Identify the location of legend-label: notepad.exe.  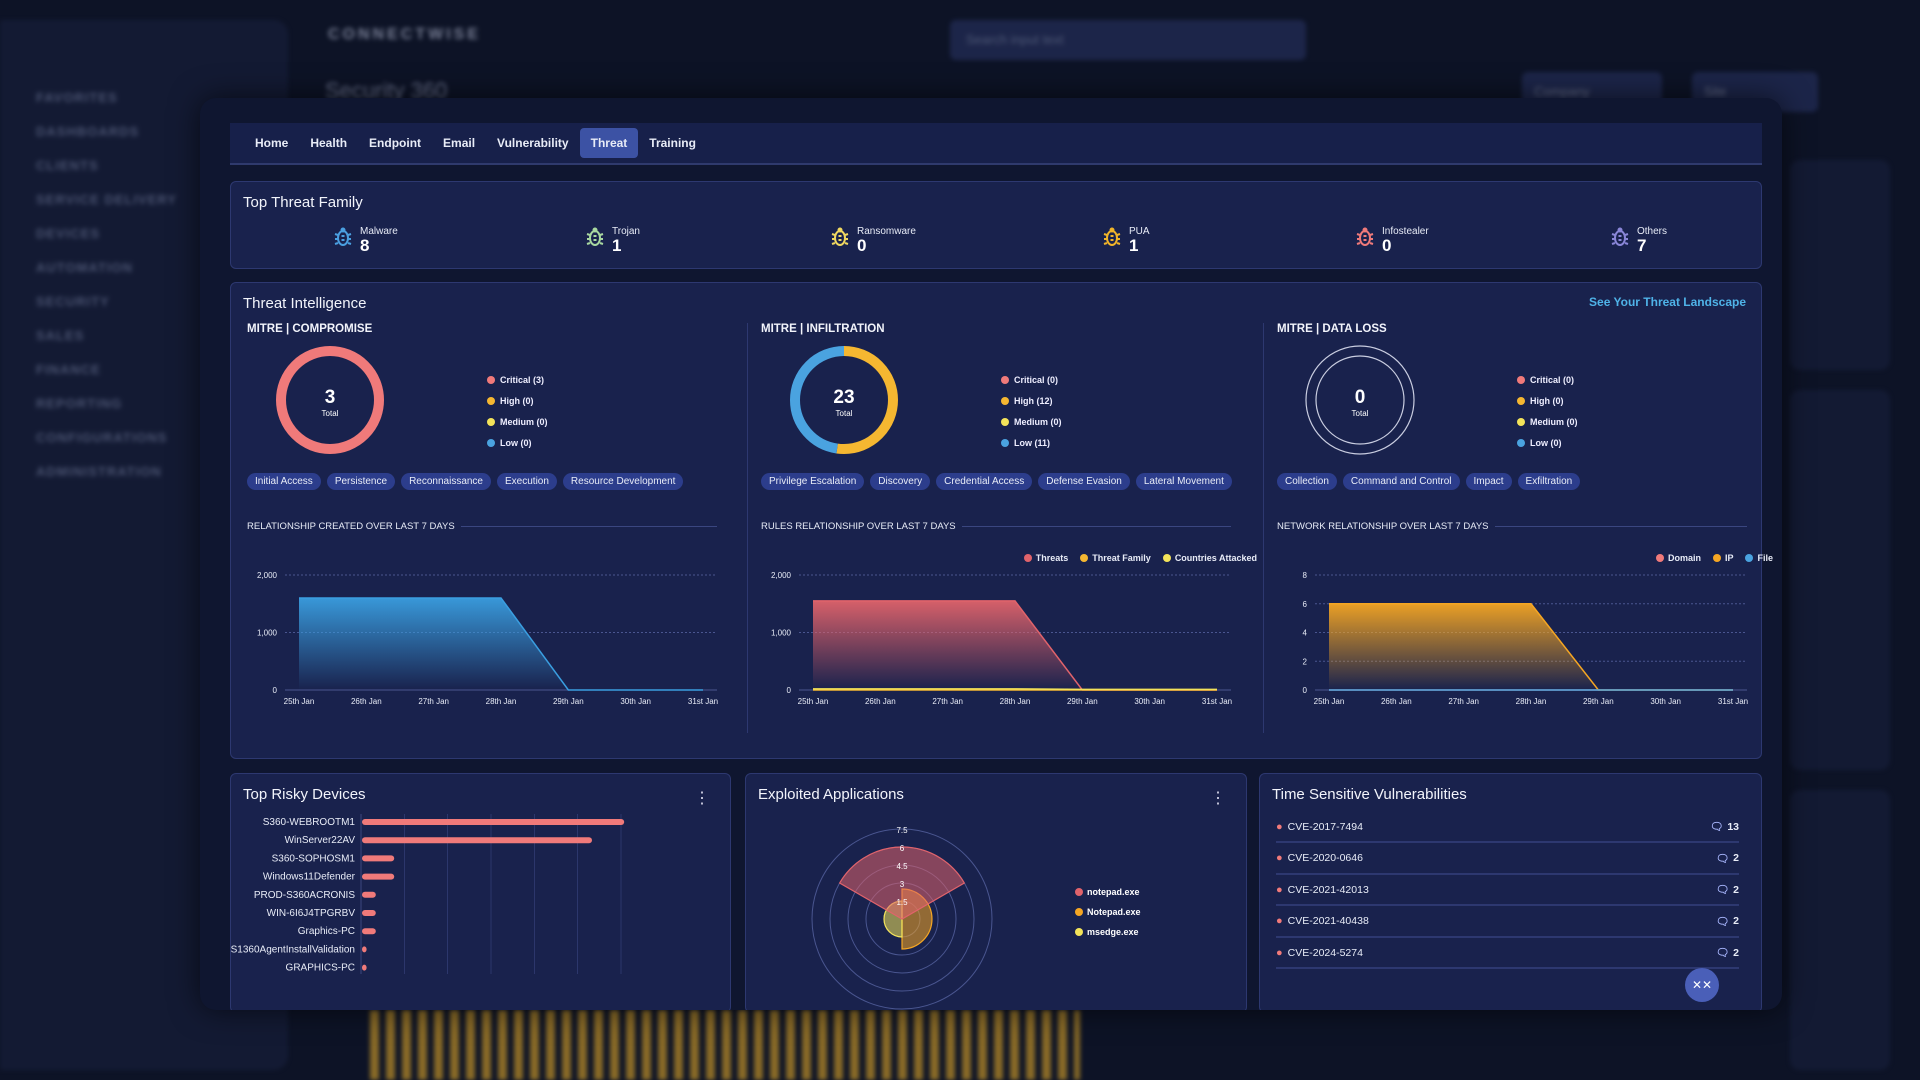
(1113, 892).